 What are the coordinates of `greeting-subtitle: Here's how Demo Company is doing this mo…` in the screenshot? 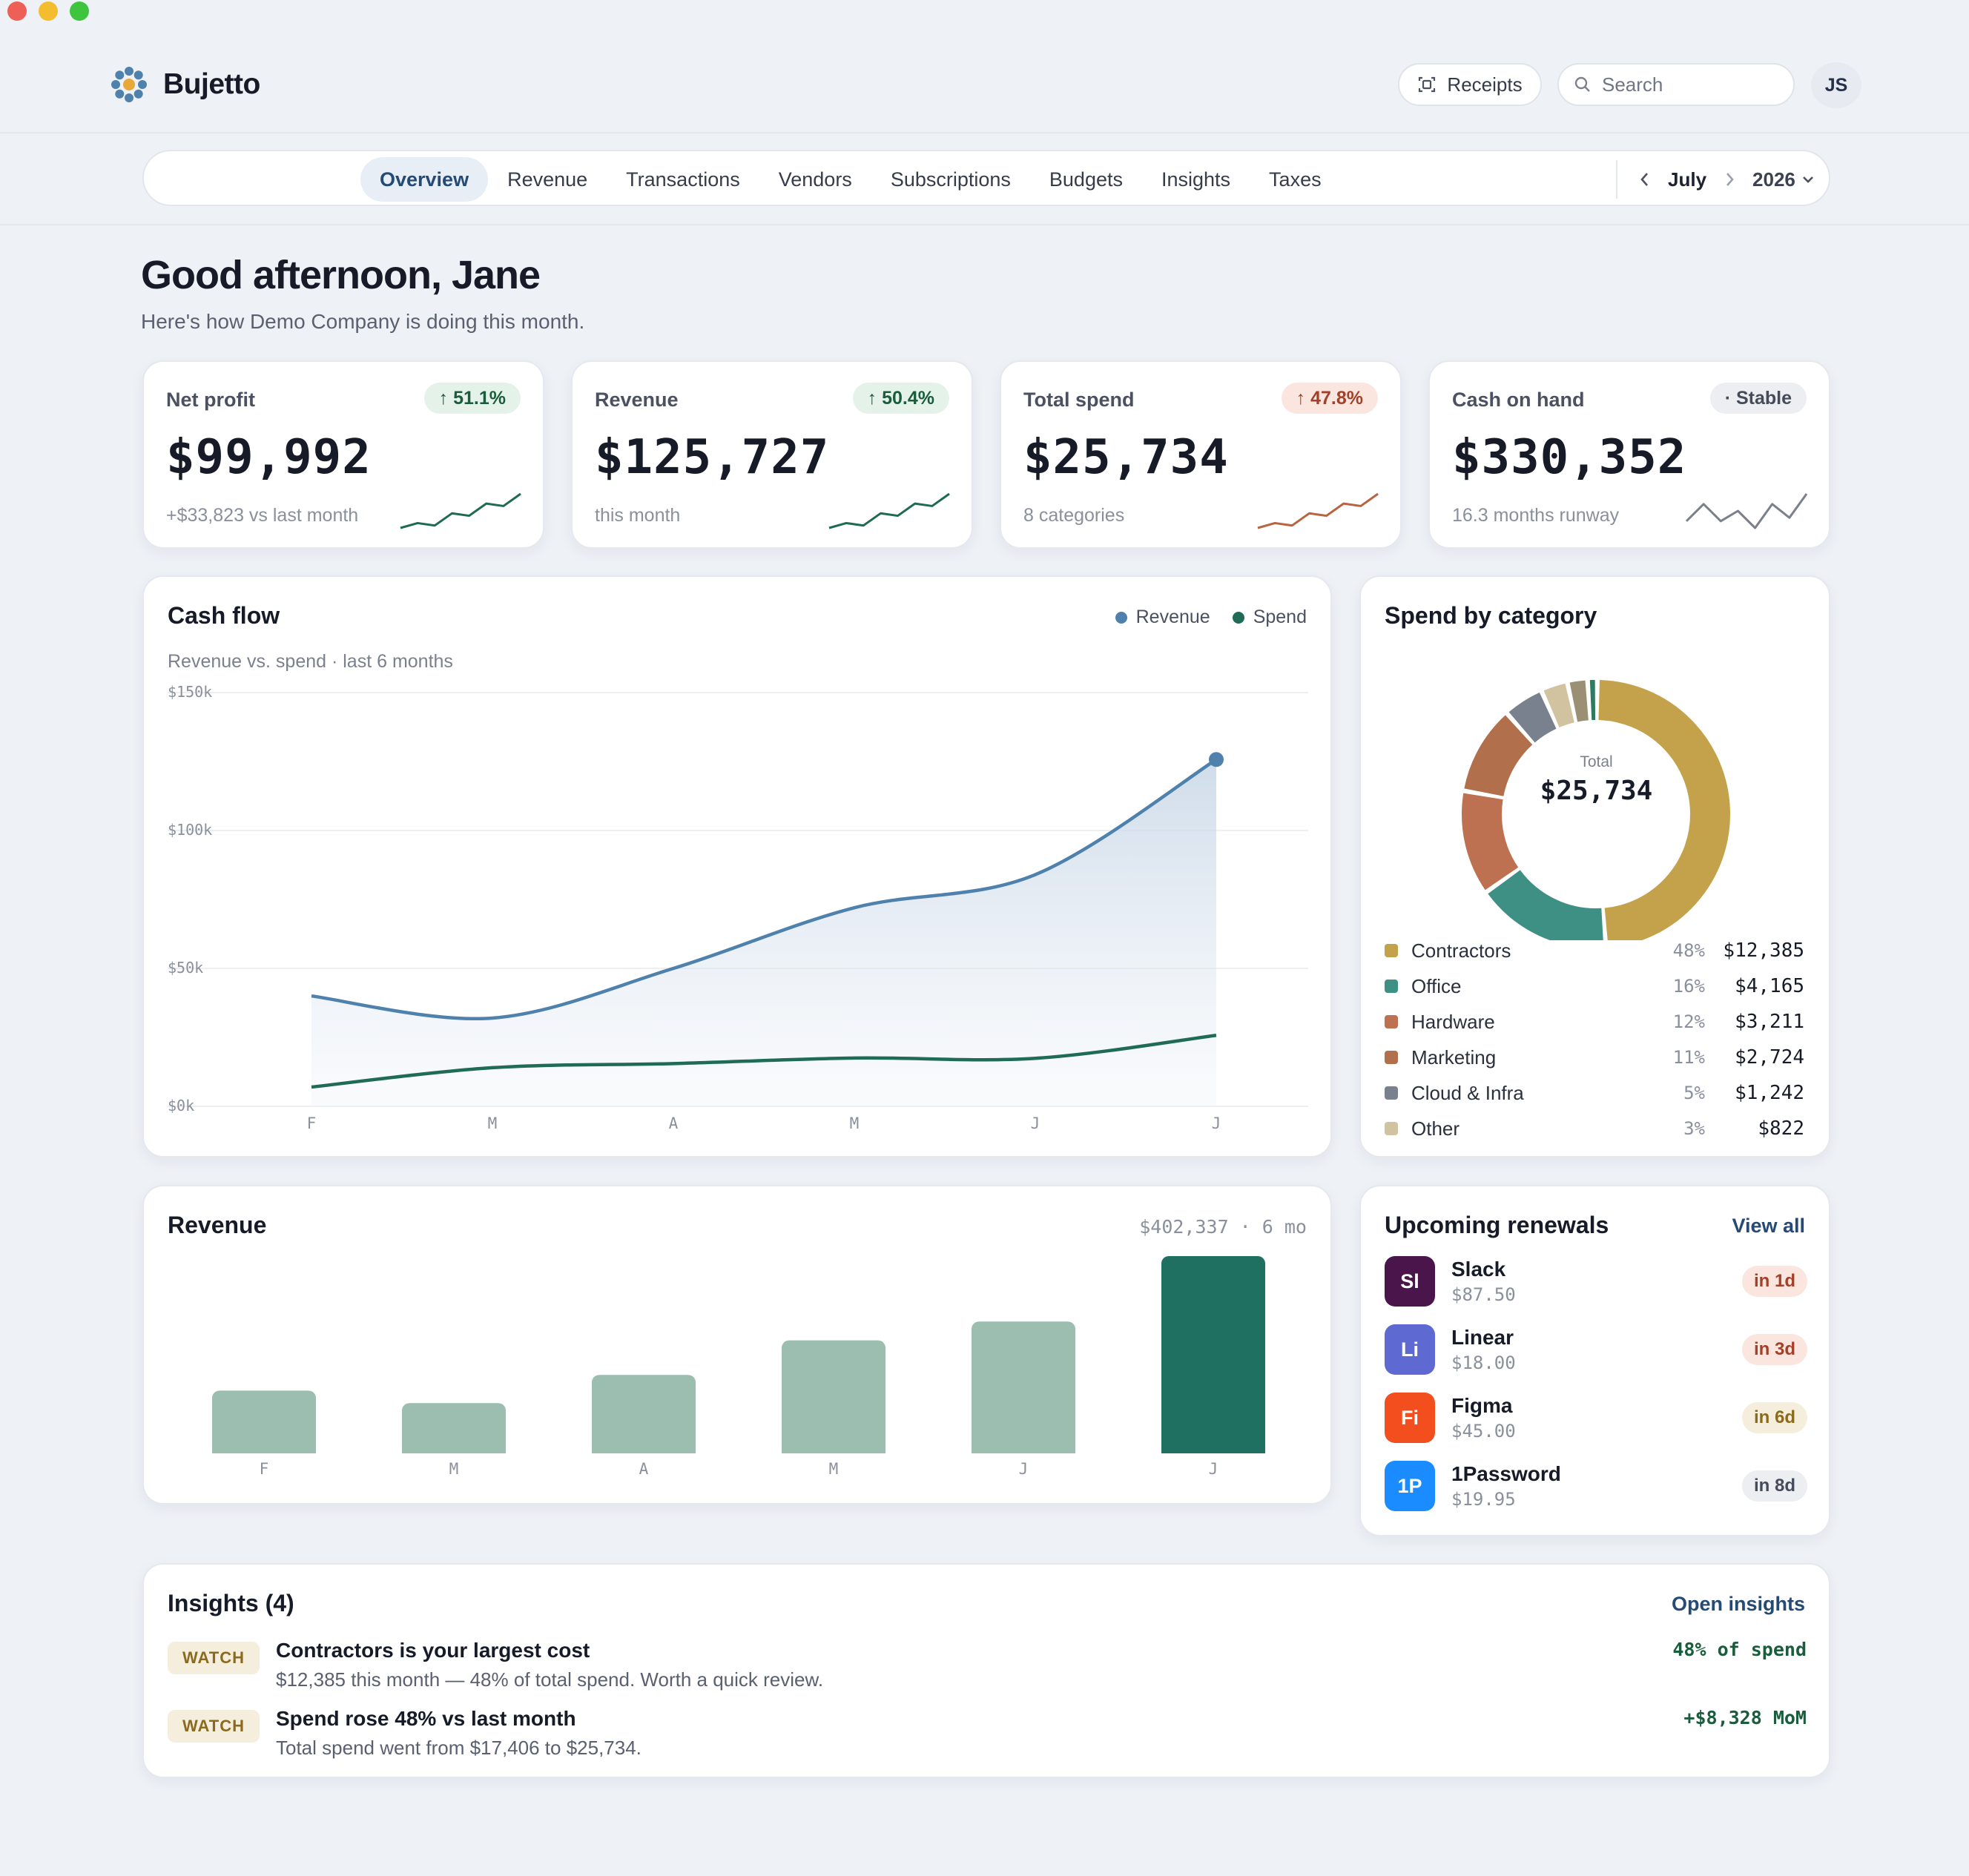 It's located at (363, 322).